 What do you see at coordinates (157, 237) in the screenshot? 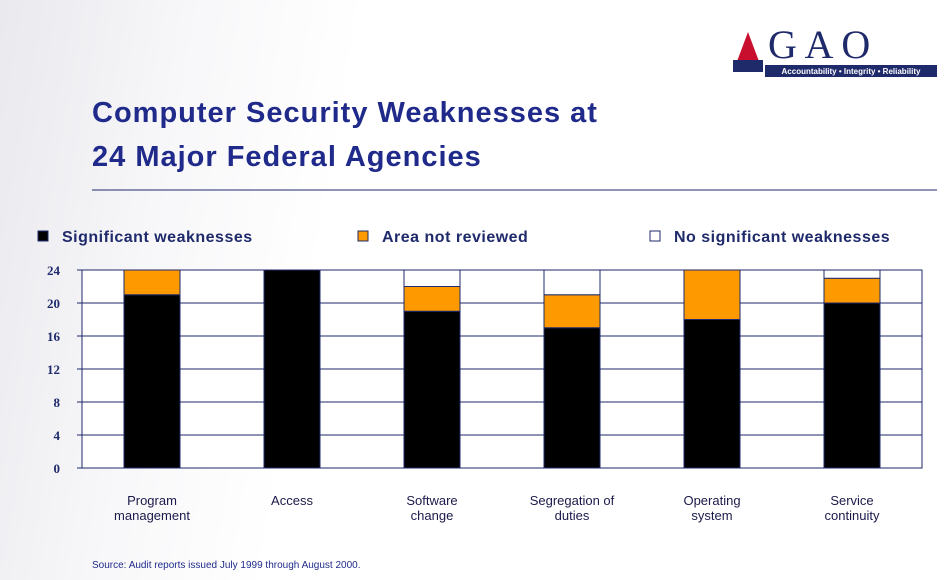
I see `legend-label: Significant weaknesses` at bounding box center [157, 237].